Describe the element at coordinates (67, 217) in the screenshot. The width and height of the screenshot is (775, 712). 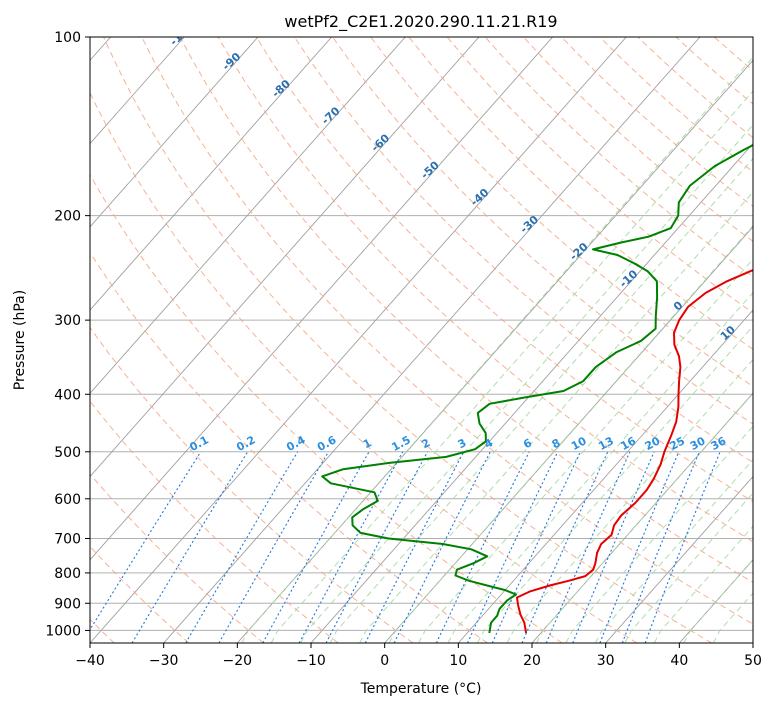
I see `y-tick-label: 200` at that location.